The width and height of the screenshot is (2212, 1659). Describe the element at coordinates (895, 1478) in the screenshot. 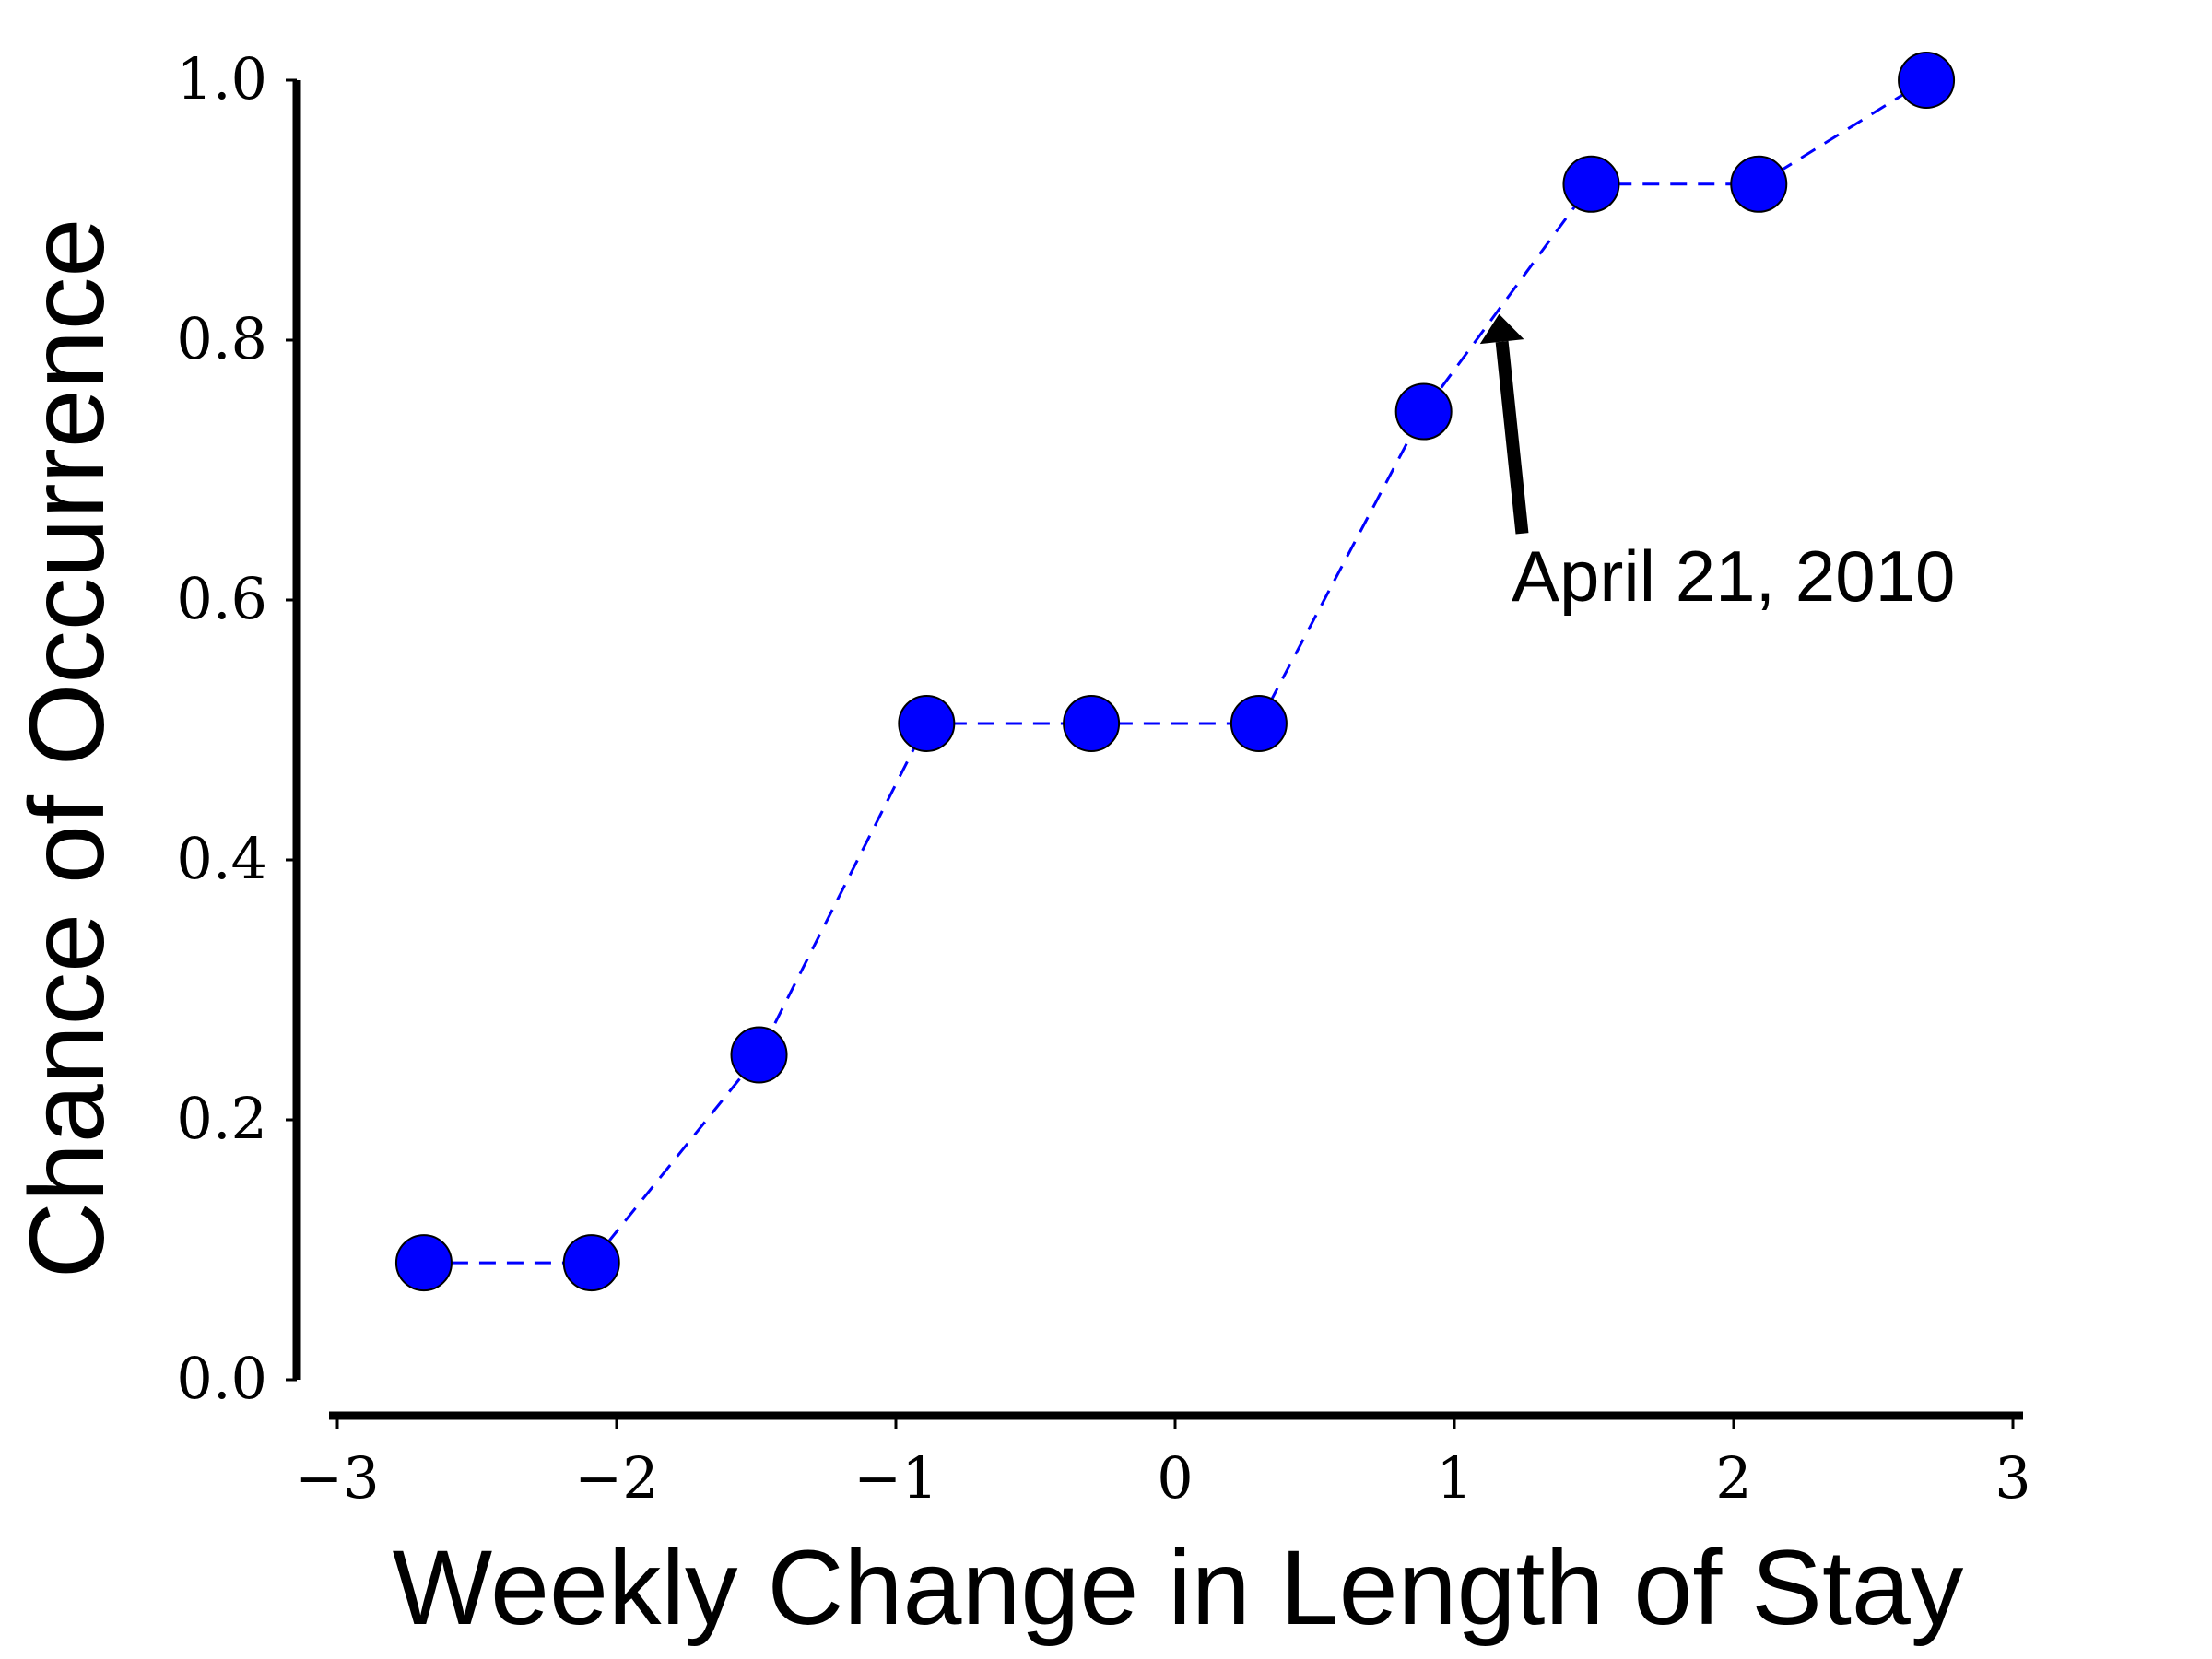

I see `x-tick-label: −1` at that location.